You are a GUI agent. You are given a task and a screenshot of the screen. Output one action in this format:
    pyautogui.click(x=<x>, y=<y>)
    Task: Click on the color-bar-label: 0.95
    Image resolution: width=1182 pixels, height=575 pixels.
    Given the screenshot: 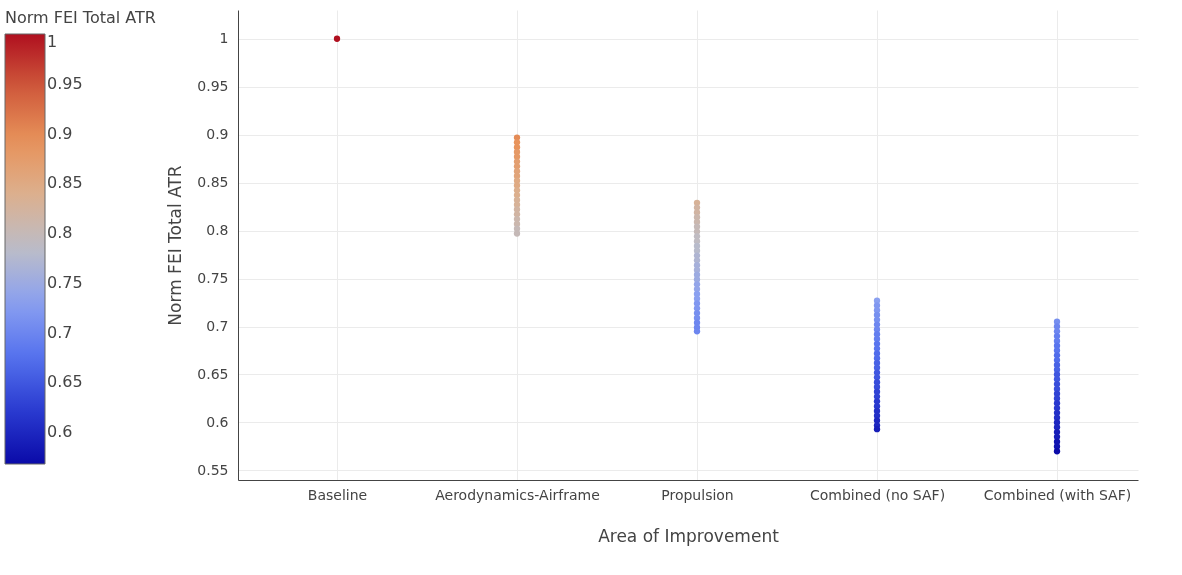 What is the action you would take?
    pyautogui.click(x=65, y=83)
    